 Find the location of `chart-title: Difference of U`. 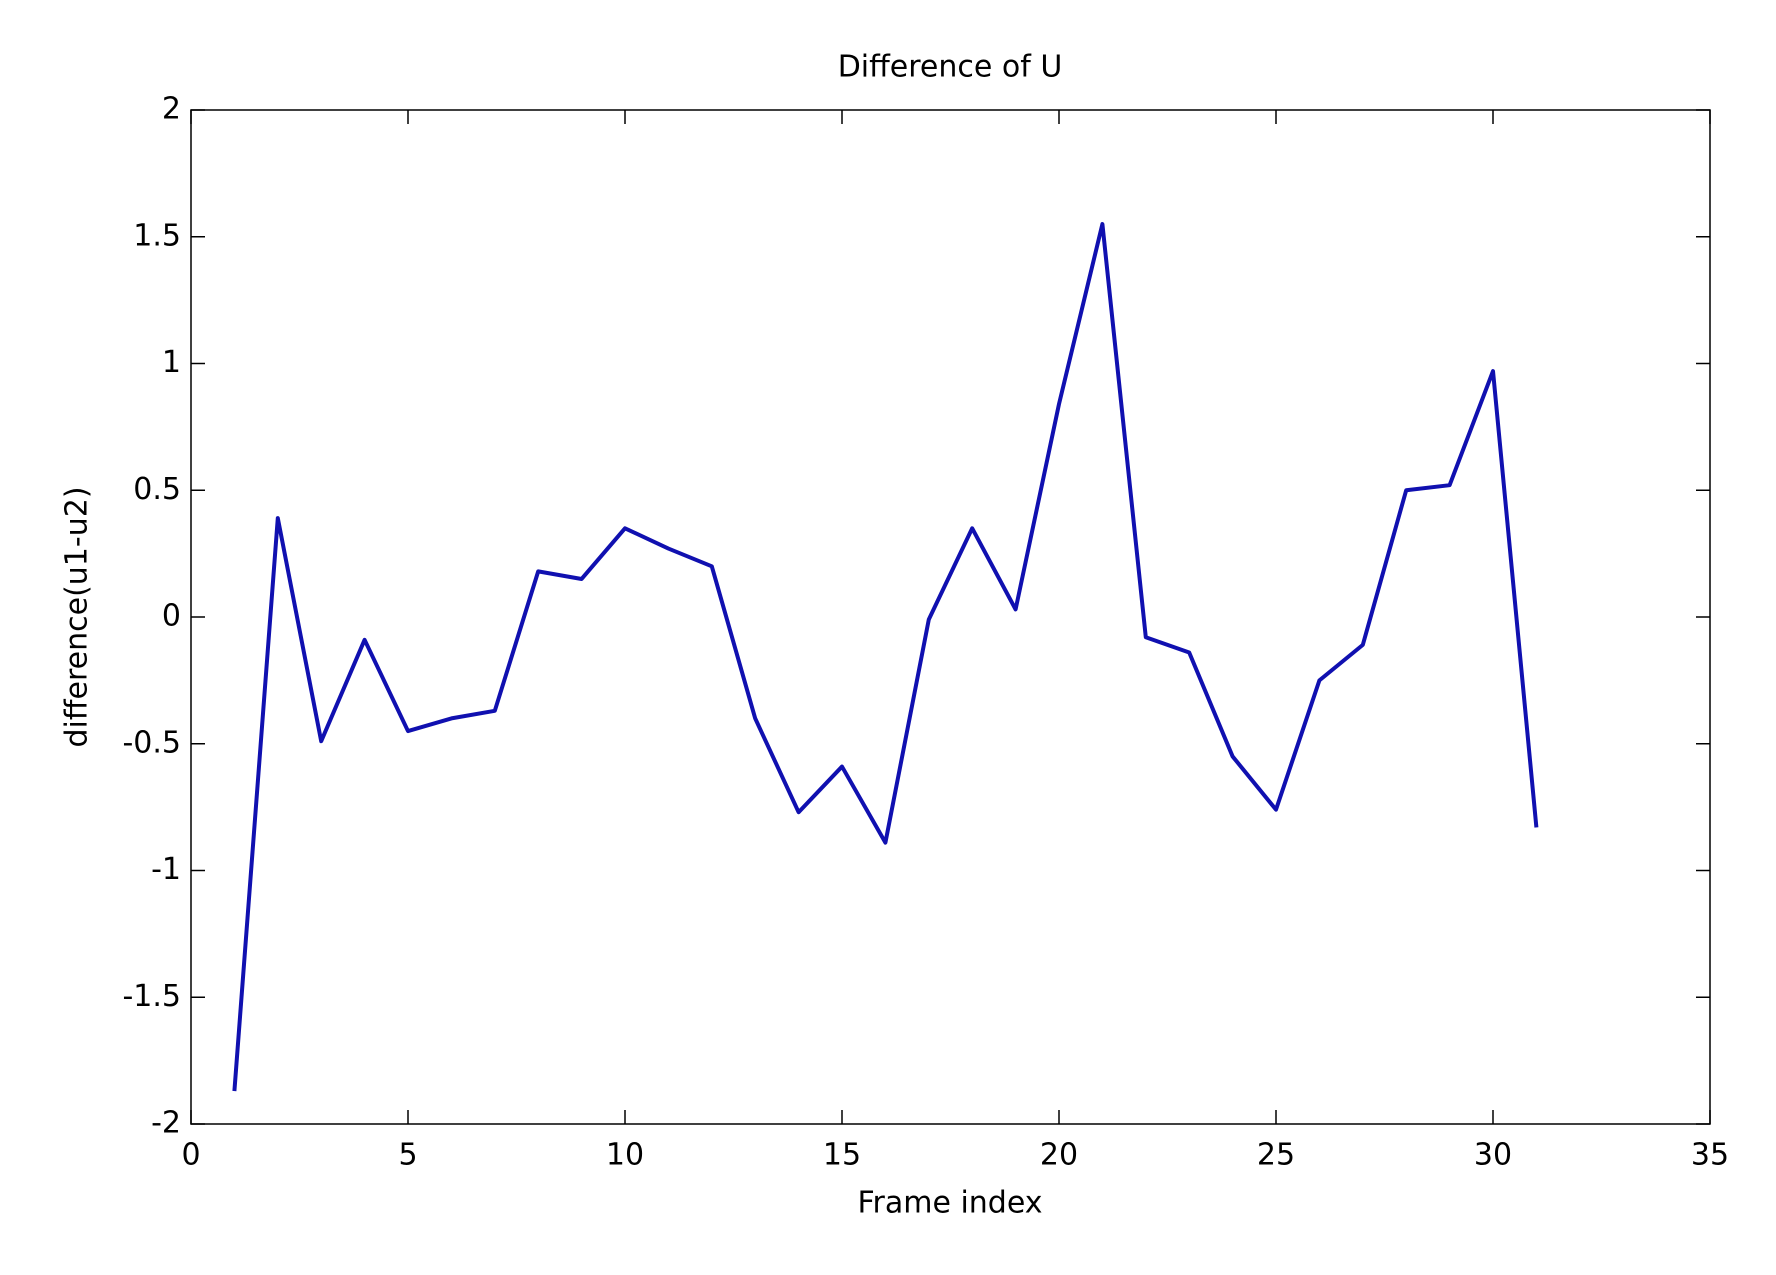

chart-title: Difference of U is located at coordinates (950, 67).